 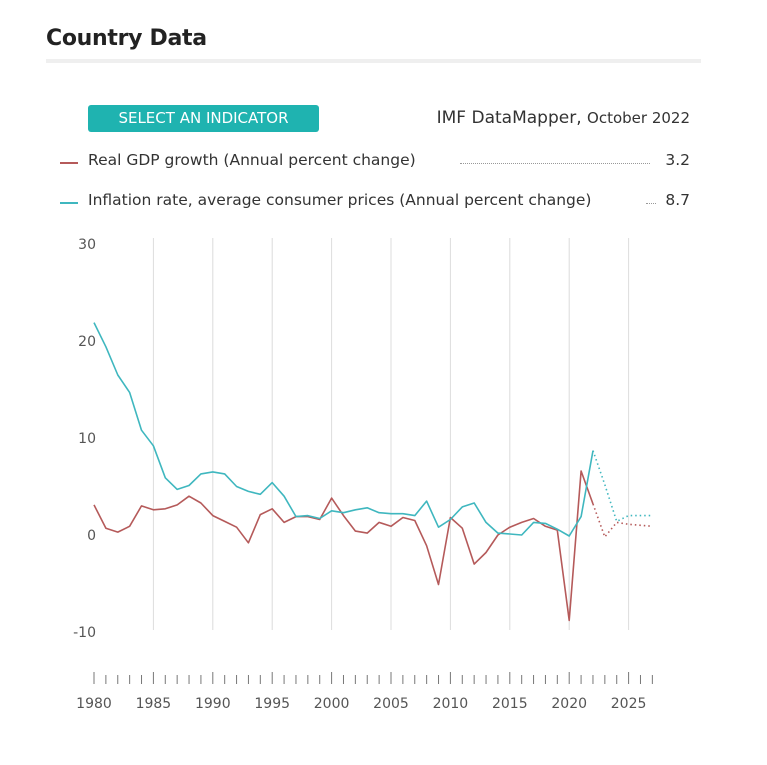 I want to click on title-divider, so click(x=373, y=61).